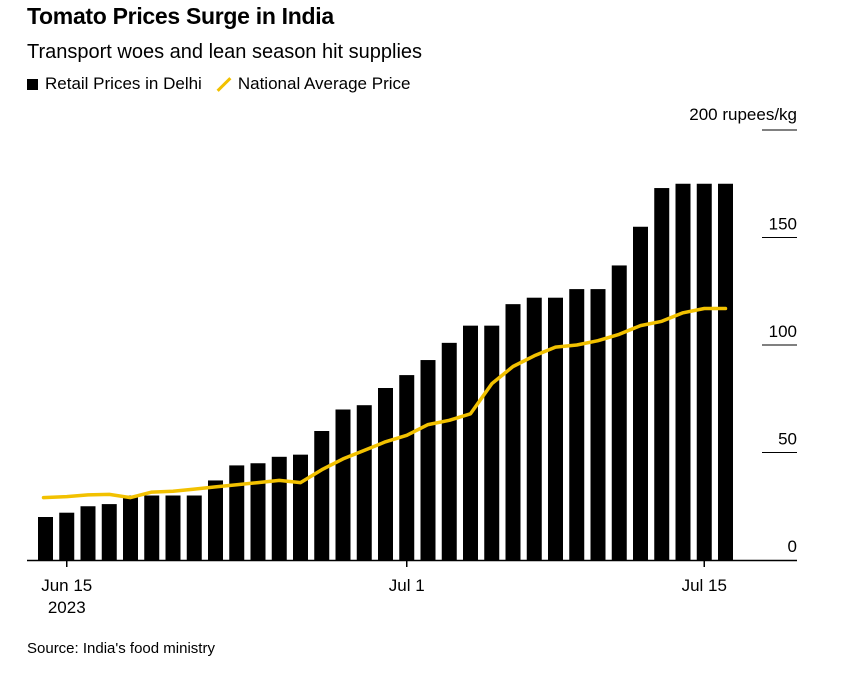  I want to click on legend-label-retail: Retail Prices in Delhi, so click(123, 83).